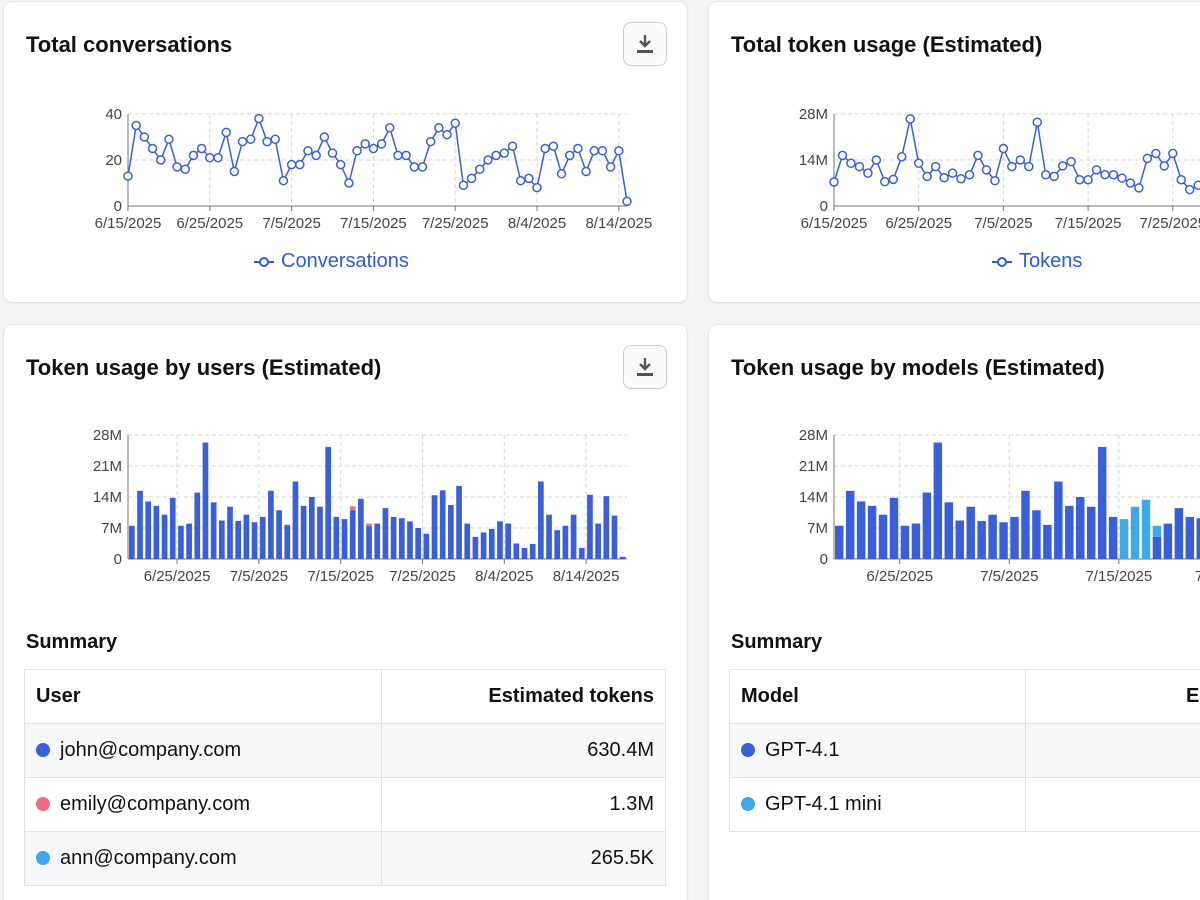  What do you see at coordinates (345, 858) in the screenshot?
I see `table-row: ann@company.com 265.5K` at bounding box center [345, 858].